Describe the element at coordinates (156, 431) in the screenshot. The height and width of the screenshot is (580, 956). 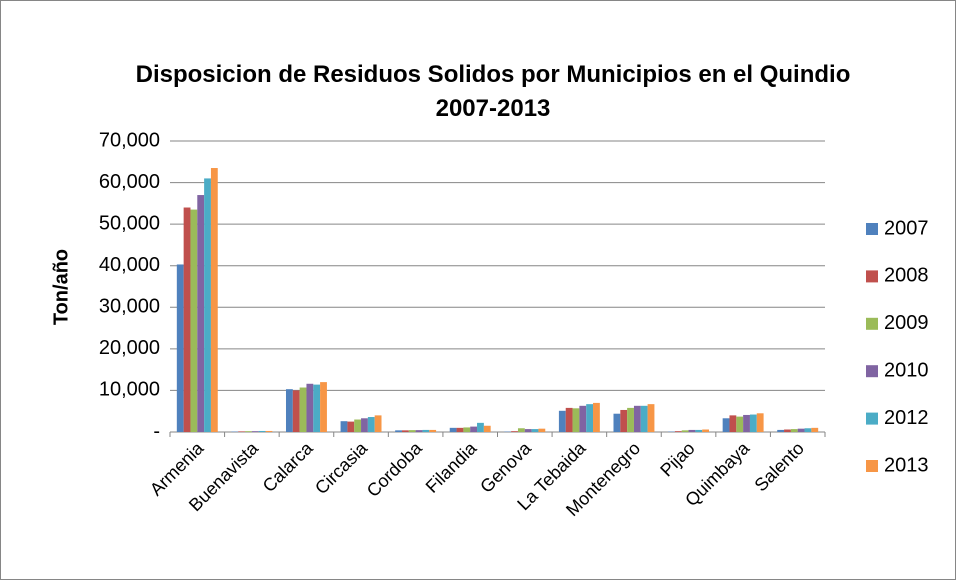
I see `y-tick-label: -` at that location.